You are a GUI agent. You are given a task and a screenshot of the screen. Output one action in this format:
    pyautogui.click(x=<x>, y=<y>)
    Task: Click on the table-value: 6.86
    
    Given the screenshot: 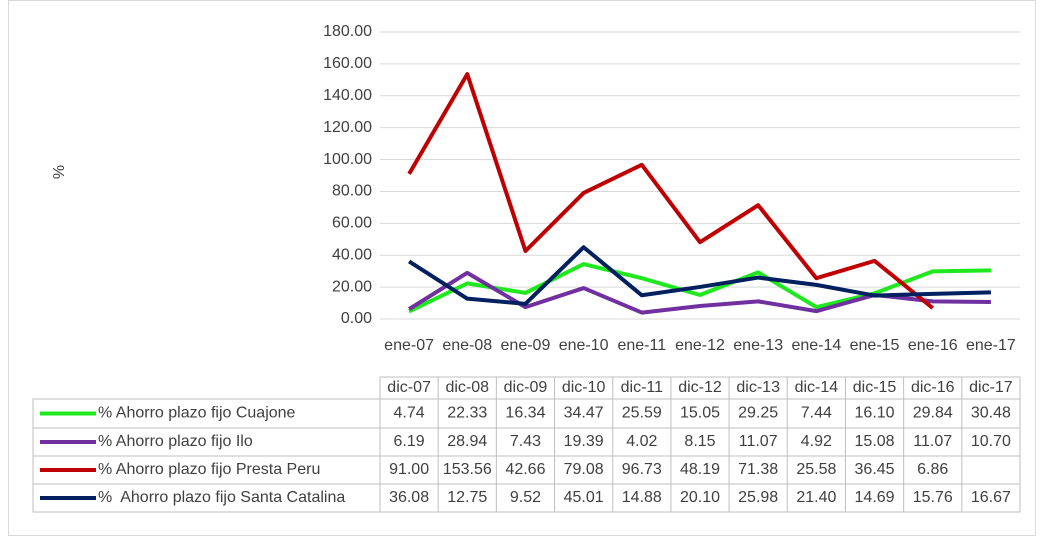 What is the action you would take?
    pyautogui.click(x=932, y=469)
    